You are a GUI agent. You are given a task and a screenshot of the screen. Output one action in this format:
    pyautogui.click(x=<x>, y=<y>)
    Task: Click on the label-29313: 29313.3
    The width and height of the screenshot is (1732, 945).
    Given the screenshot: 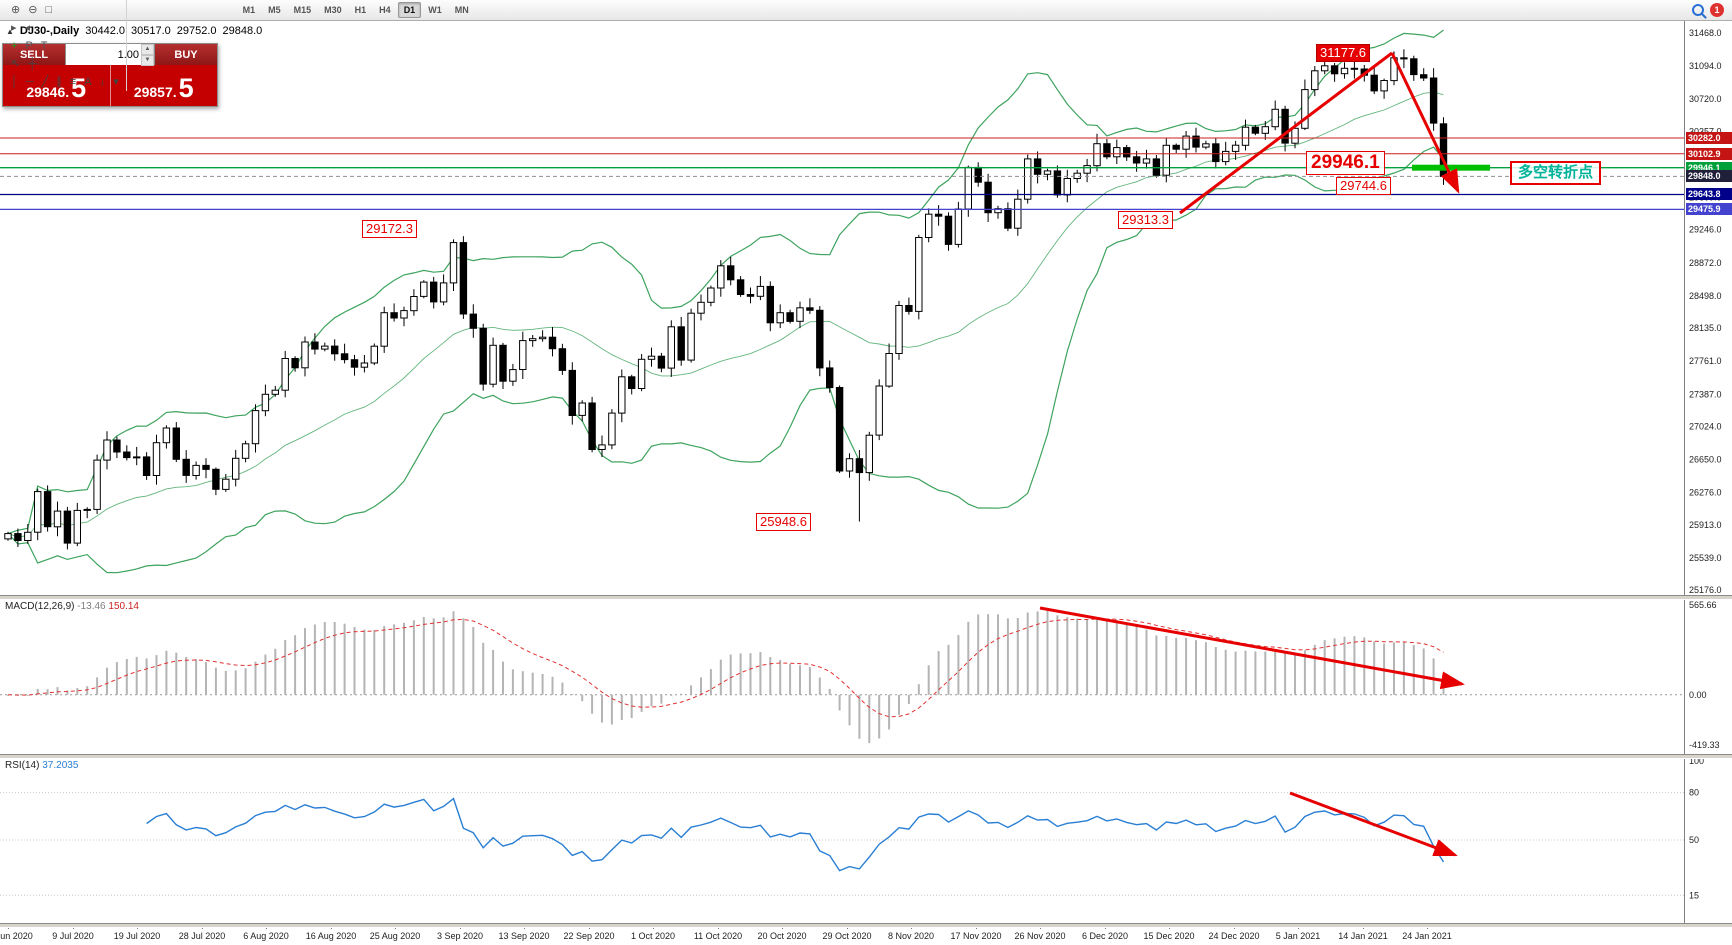 What is the action you would take?
    pyautogui.click(x=1145, y=220)
    